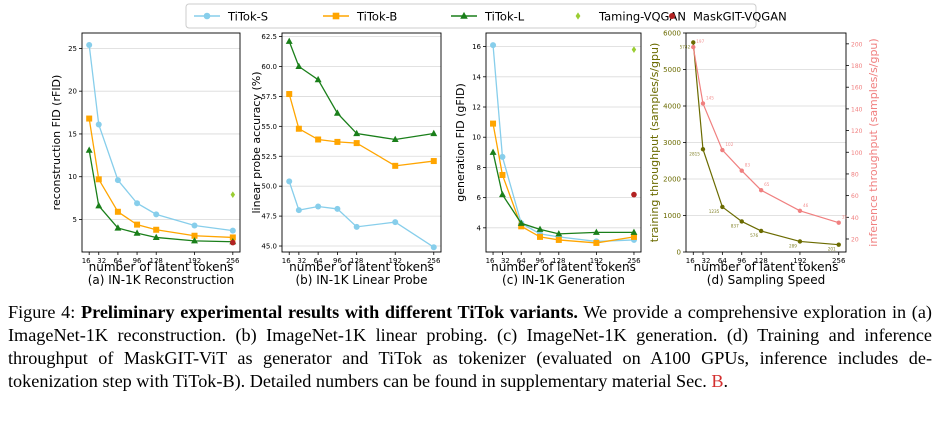 The height and width of the screenshot is (433, 938). Describe the element at coordinates (137, 261) in the screenshot. I see `panel-a-xtick-label: 96` at that location.